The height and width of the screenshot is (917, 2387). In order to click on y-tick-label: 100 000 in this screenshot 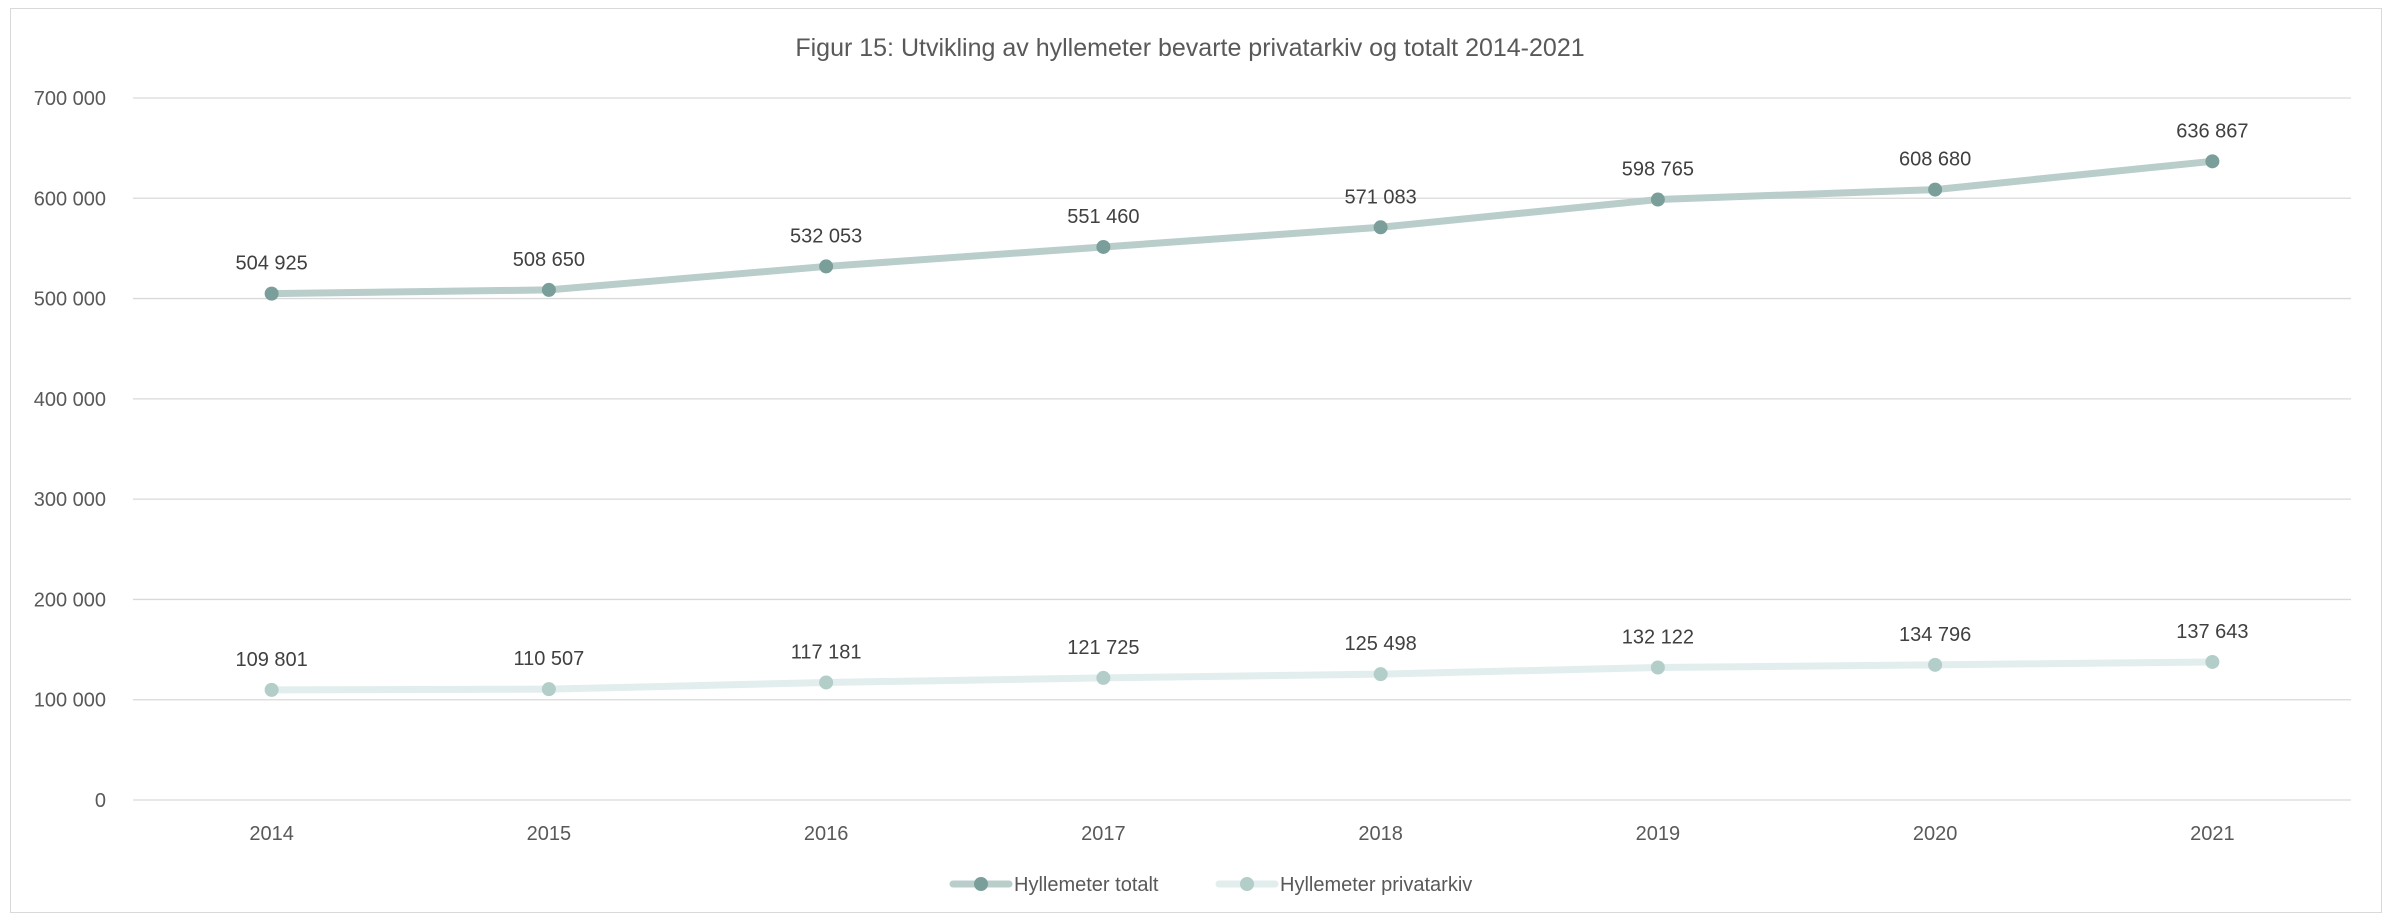, I will do `click(70, 701)`.